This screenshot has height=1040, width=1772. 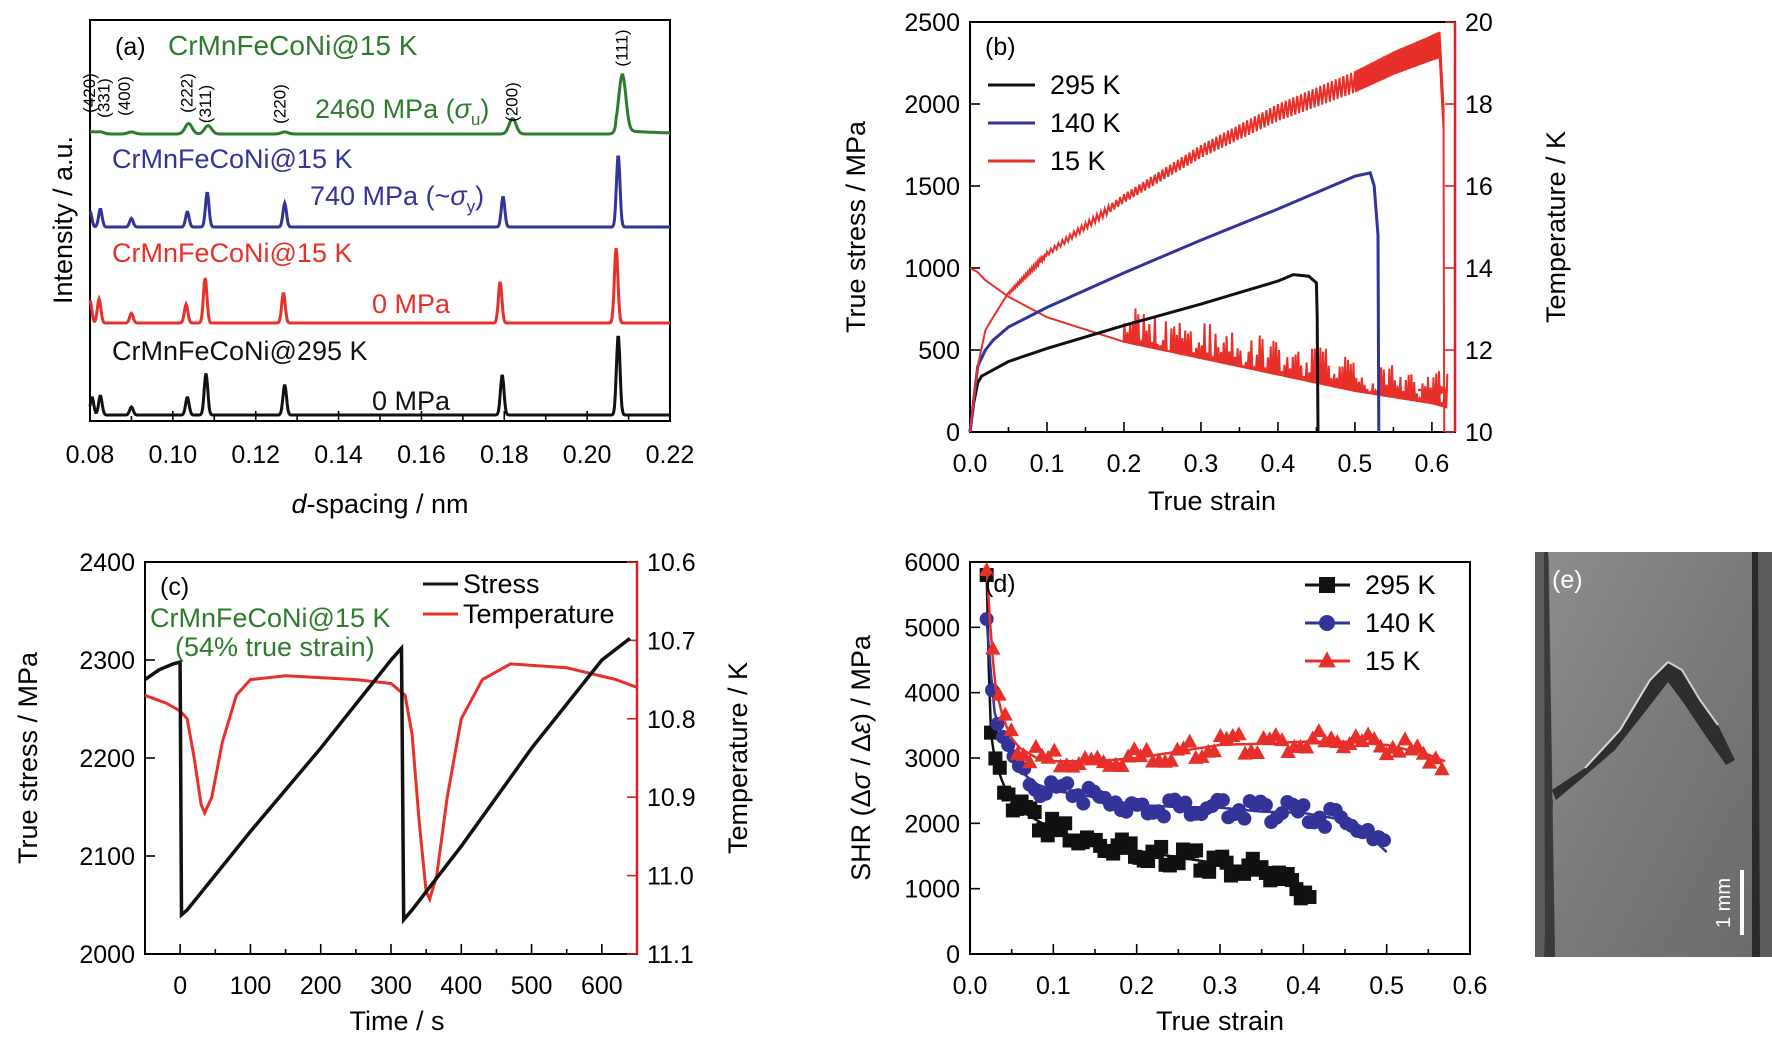 What do you see at coordinates (280, 104) in the screenshot?
I see `panel-a-peak-label: (220)` at bounding box center [280, 104].